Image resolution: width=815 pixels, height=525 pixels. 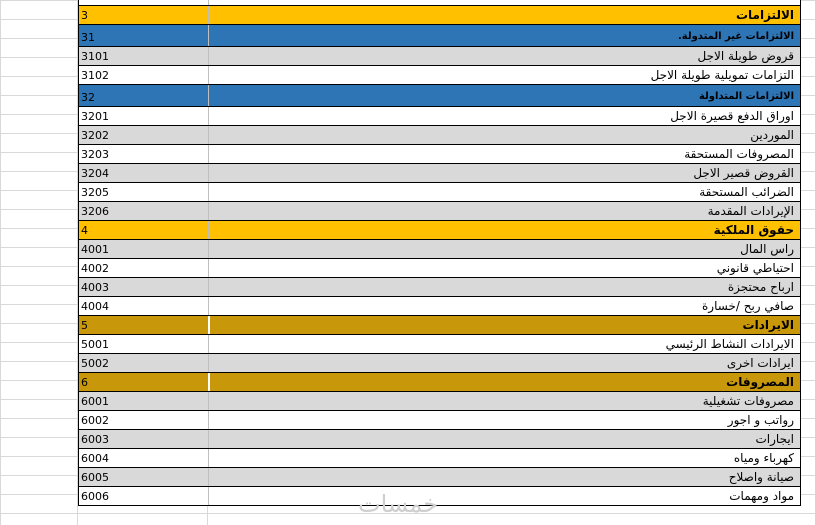 I want to click on account-row: 6006 مواد ومهمات, so click(x=439, y=496).